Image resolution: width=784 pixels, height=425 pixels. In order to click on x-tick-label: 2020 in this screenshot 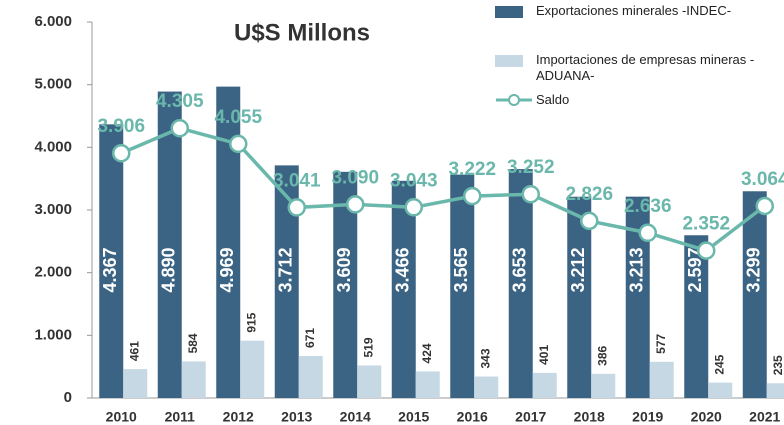, I will do `click(706, 417)`.